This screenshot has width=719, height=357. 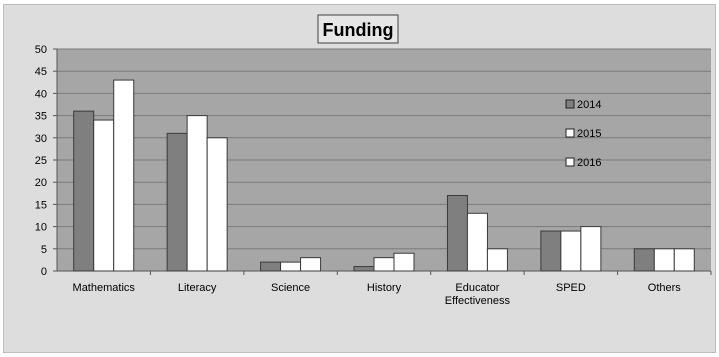 I want to click on legend-swatch-2015, so click(x=570, y=133).